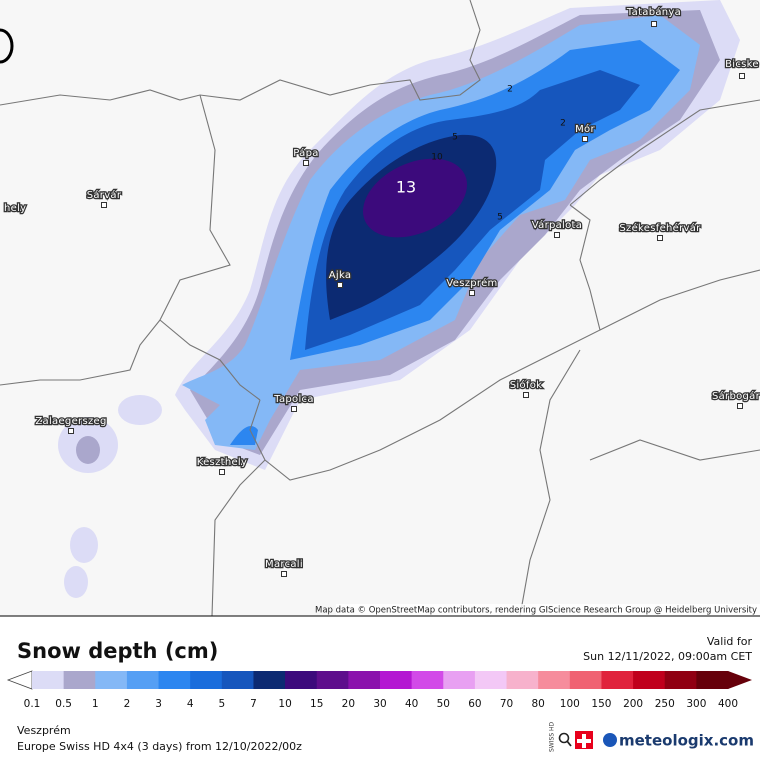 This screenshot has width=760, height=764. Describe the element at coordinates (537, 704) in the screenshot. I see `legend-label: 80` at that location.